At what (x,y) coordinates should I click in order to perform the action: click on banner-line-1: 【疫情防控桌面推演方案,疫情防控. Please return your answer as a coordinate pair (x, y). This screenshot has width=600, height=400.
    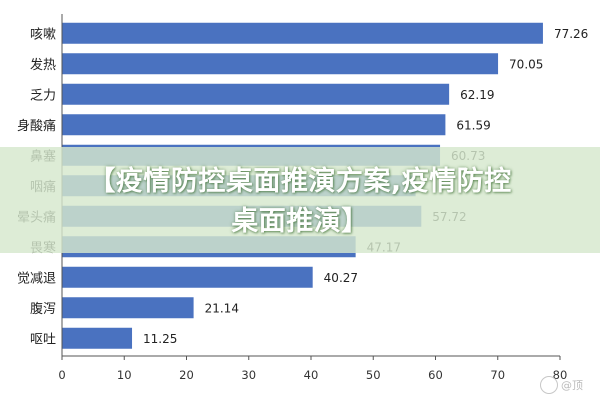
    Looking at the image, I should click on (300, 181).